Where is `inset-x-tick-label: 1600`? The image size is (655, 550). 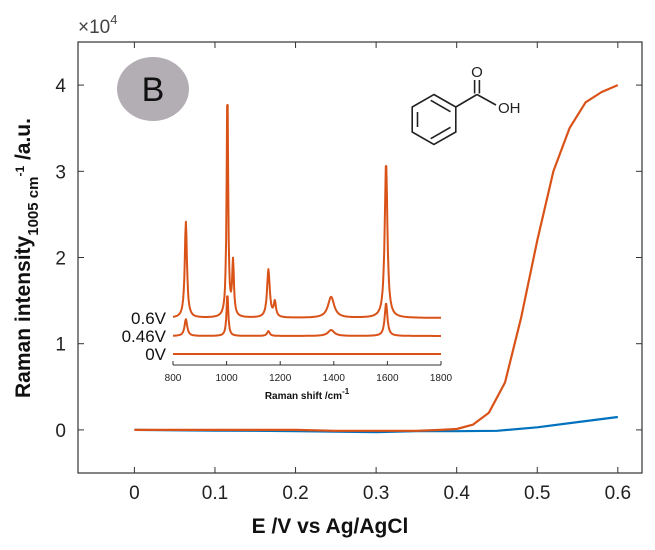 inset-x-tick-label: 1600 is located at coordinates (387, 378).